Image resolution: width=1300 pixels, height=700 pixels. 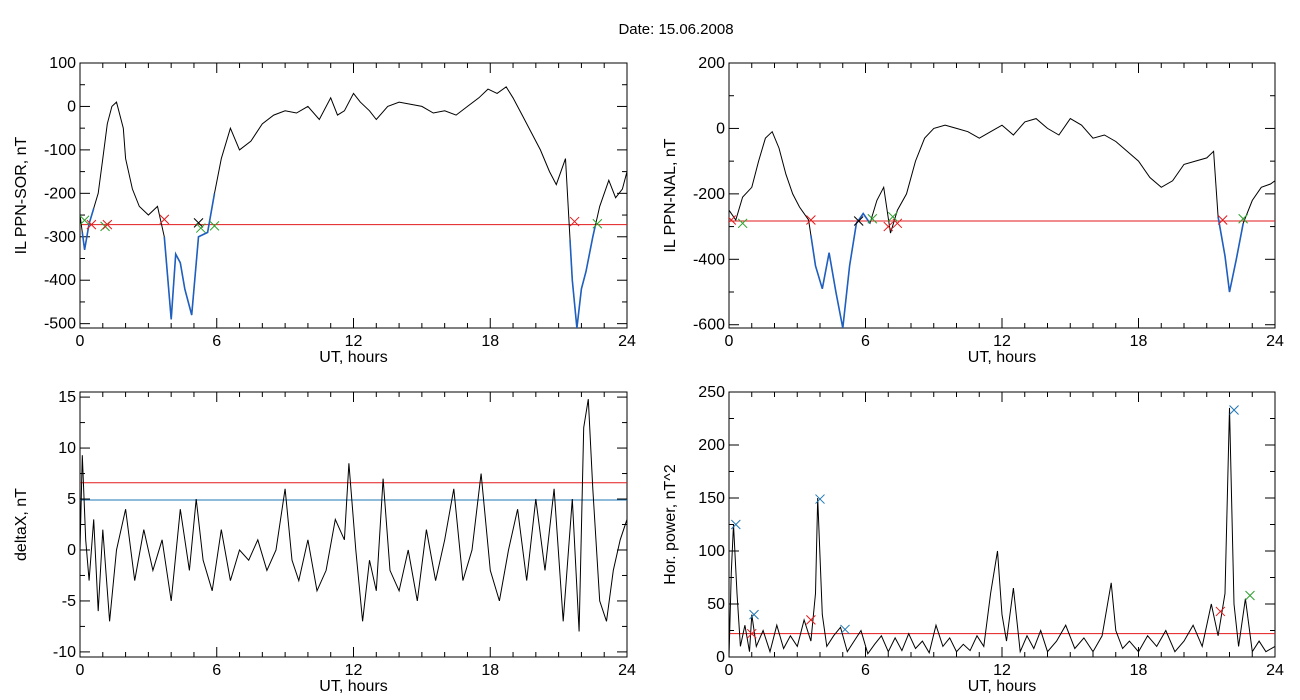 What do you see at coordinates (60, 324) in the screenshot?
I see `y-tick-label: -500` at bounding box center [60, 324].